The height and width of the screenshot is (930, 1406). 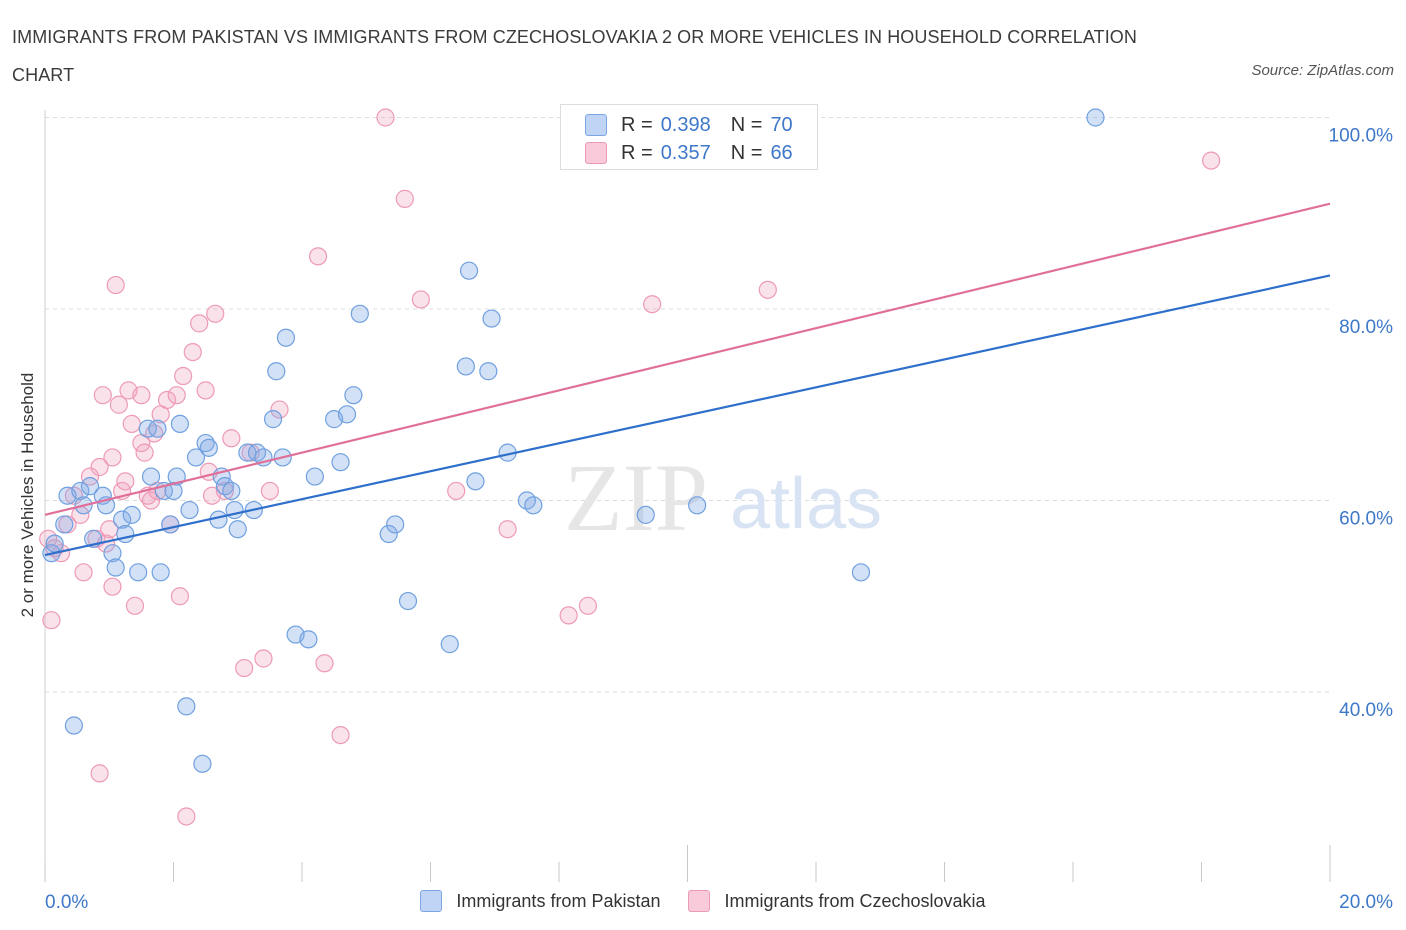 I want to click on y-tick-label: 60.0%, so click(x=1366, y=519).